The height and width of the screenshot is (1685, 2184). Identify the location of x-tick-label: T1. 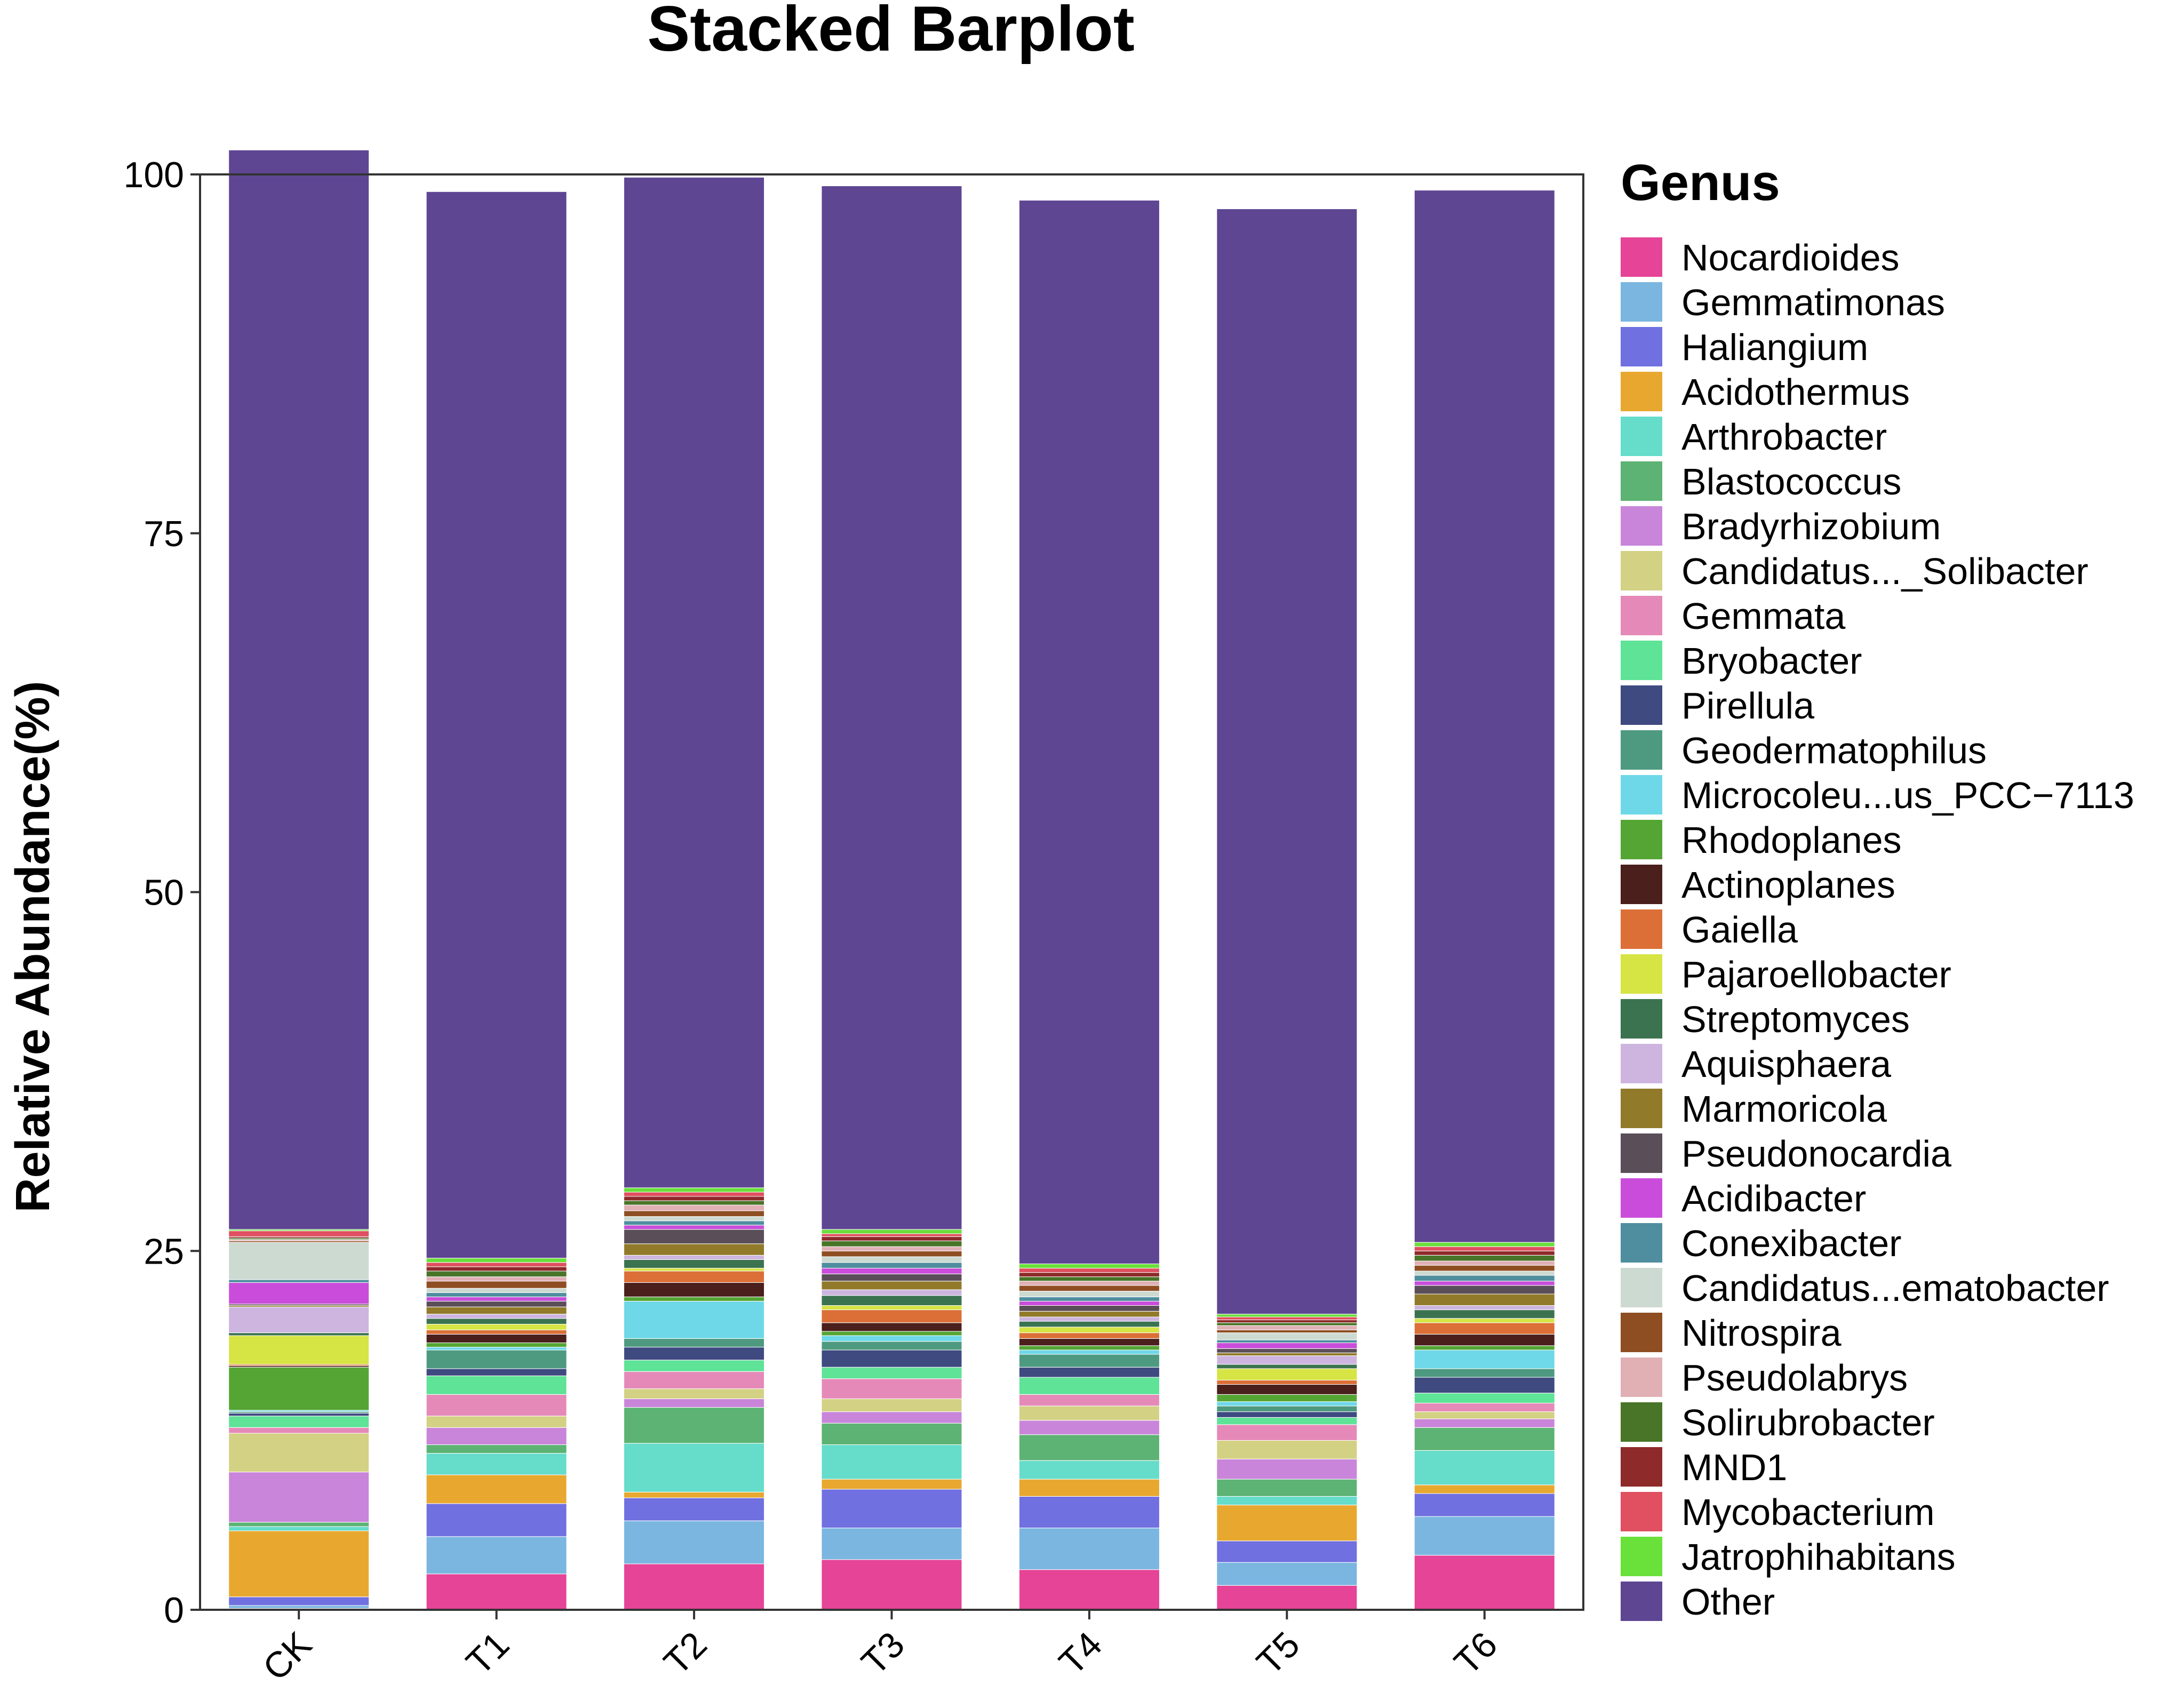
(487, 1653).